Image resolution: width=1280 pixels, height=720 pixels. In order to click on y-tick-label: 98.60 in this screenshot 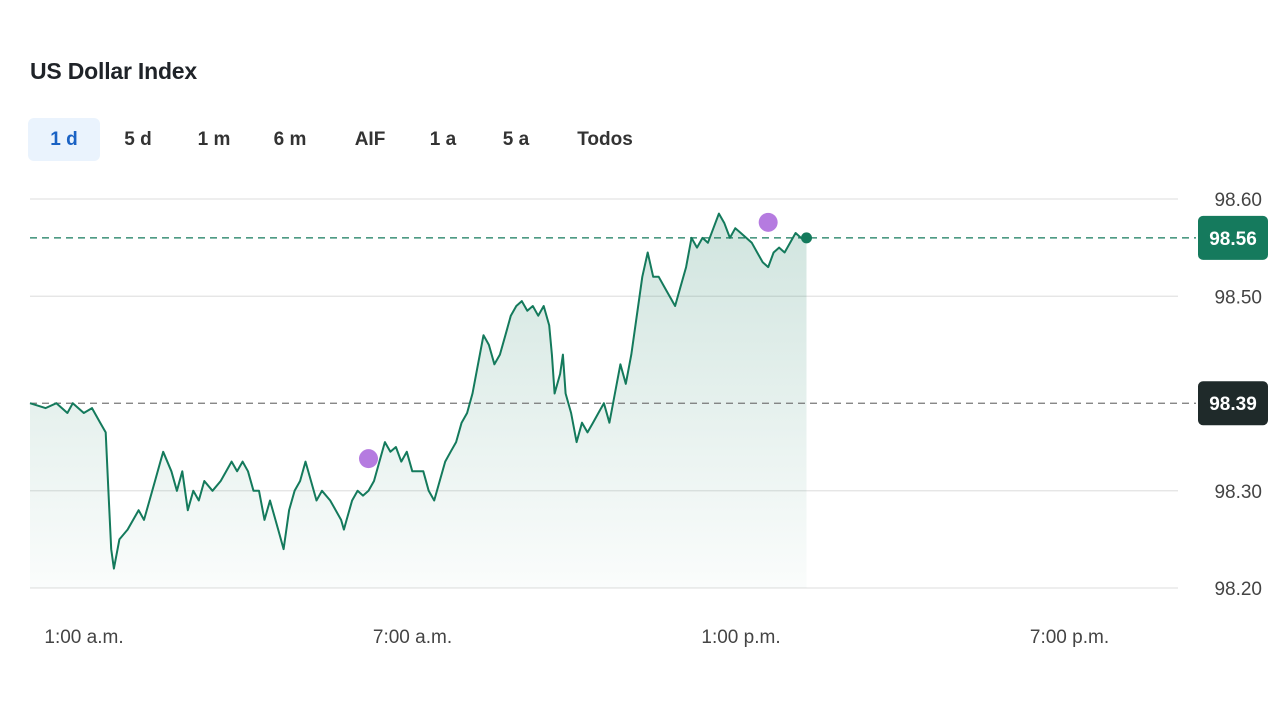, I will do `click(1238, 200)`.